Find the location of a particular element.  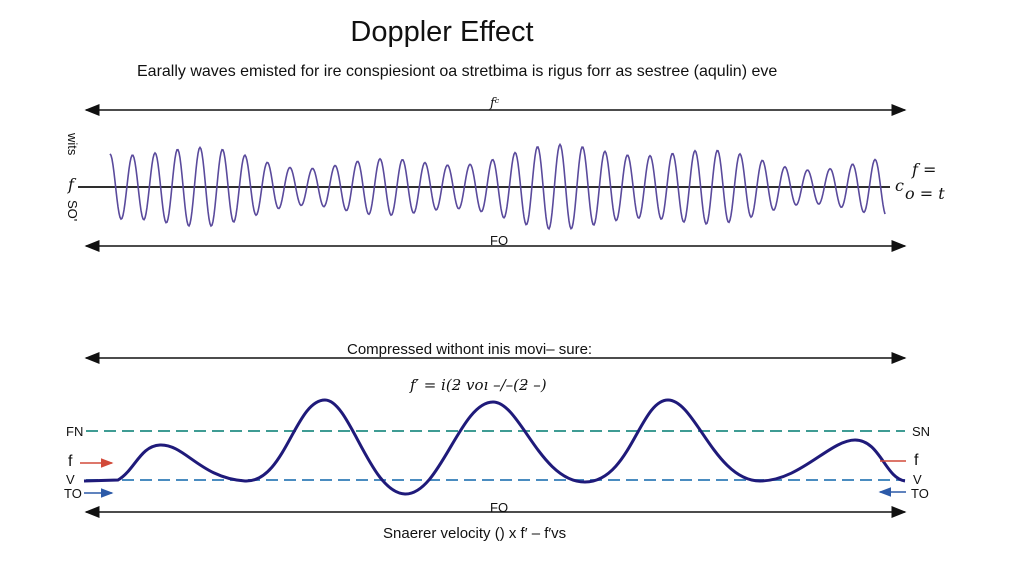

top-arrow-label: fᶜ is located at coordinates (495, 103).